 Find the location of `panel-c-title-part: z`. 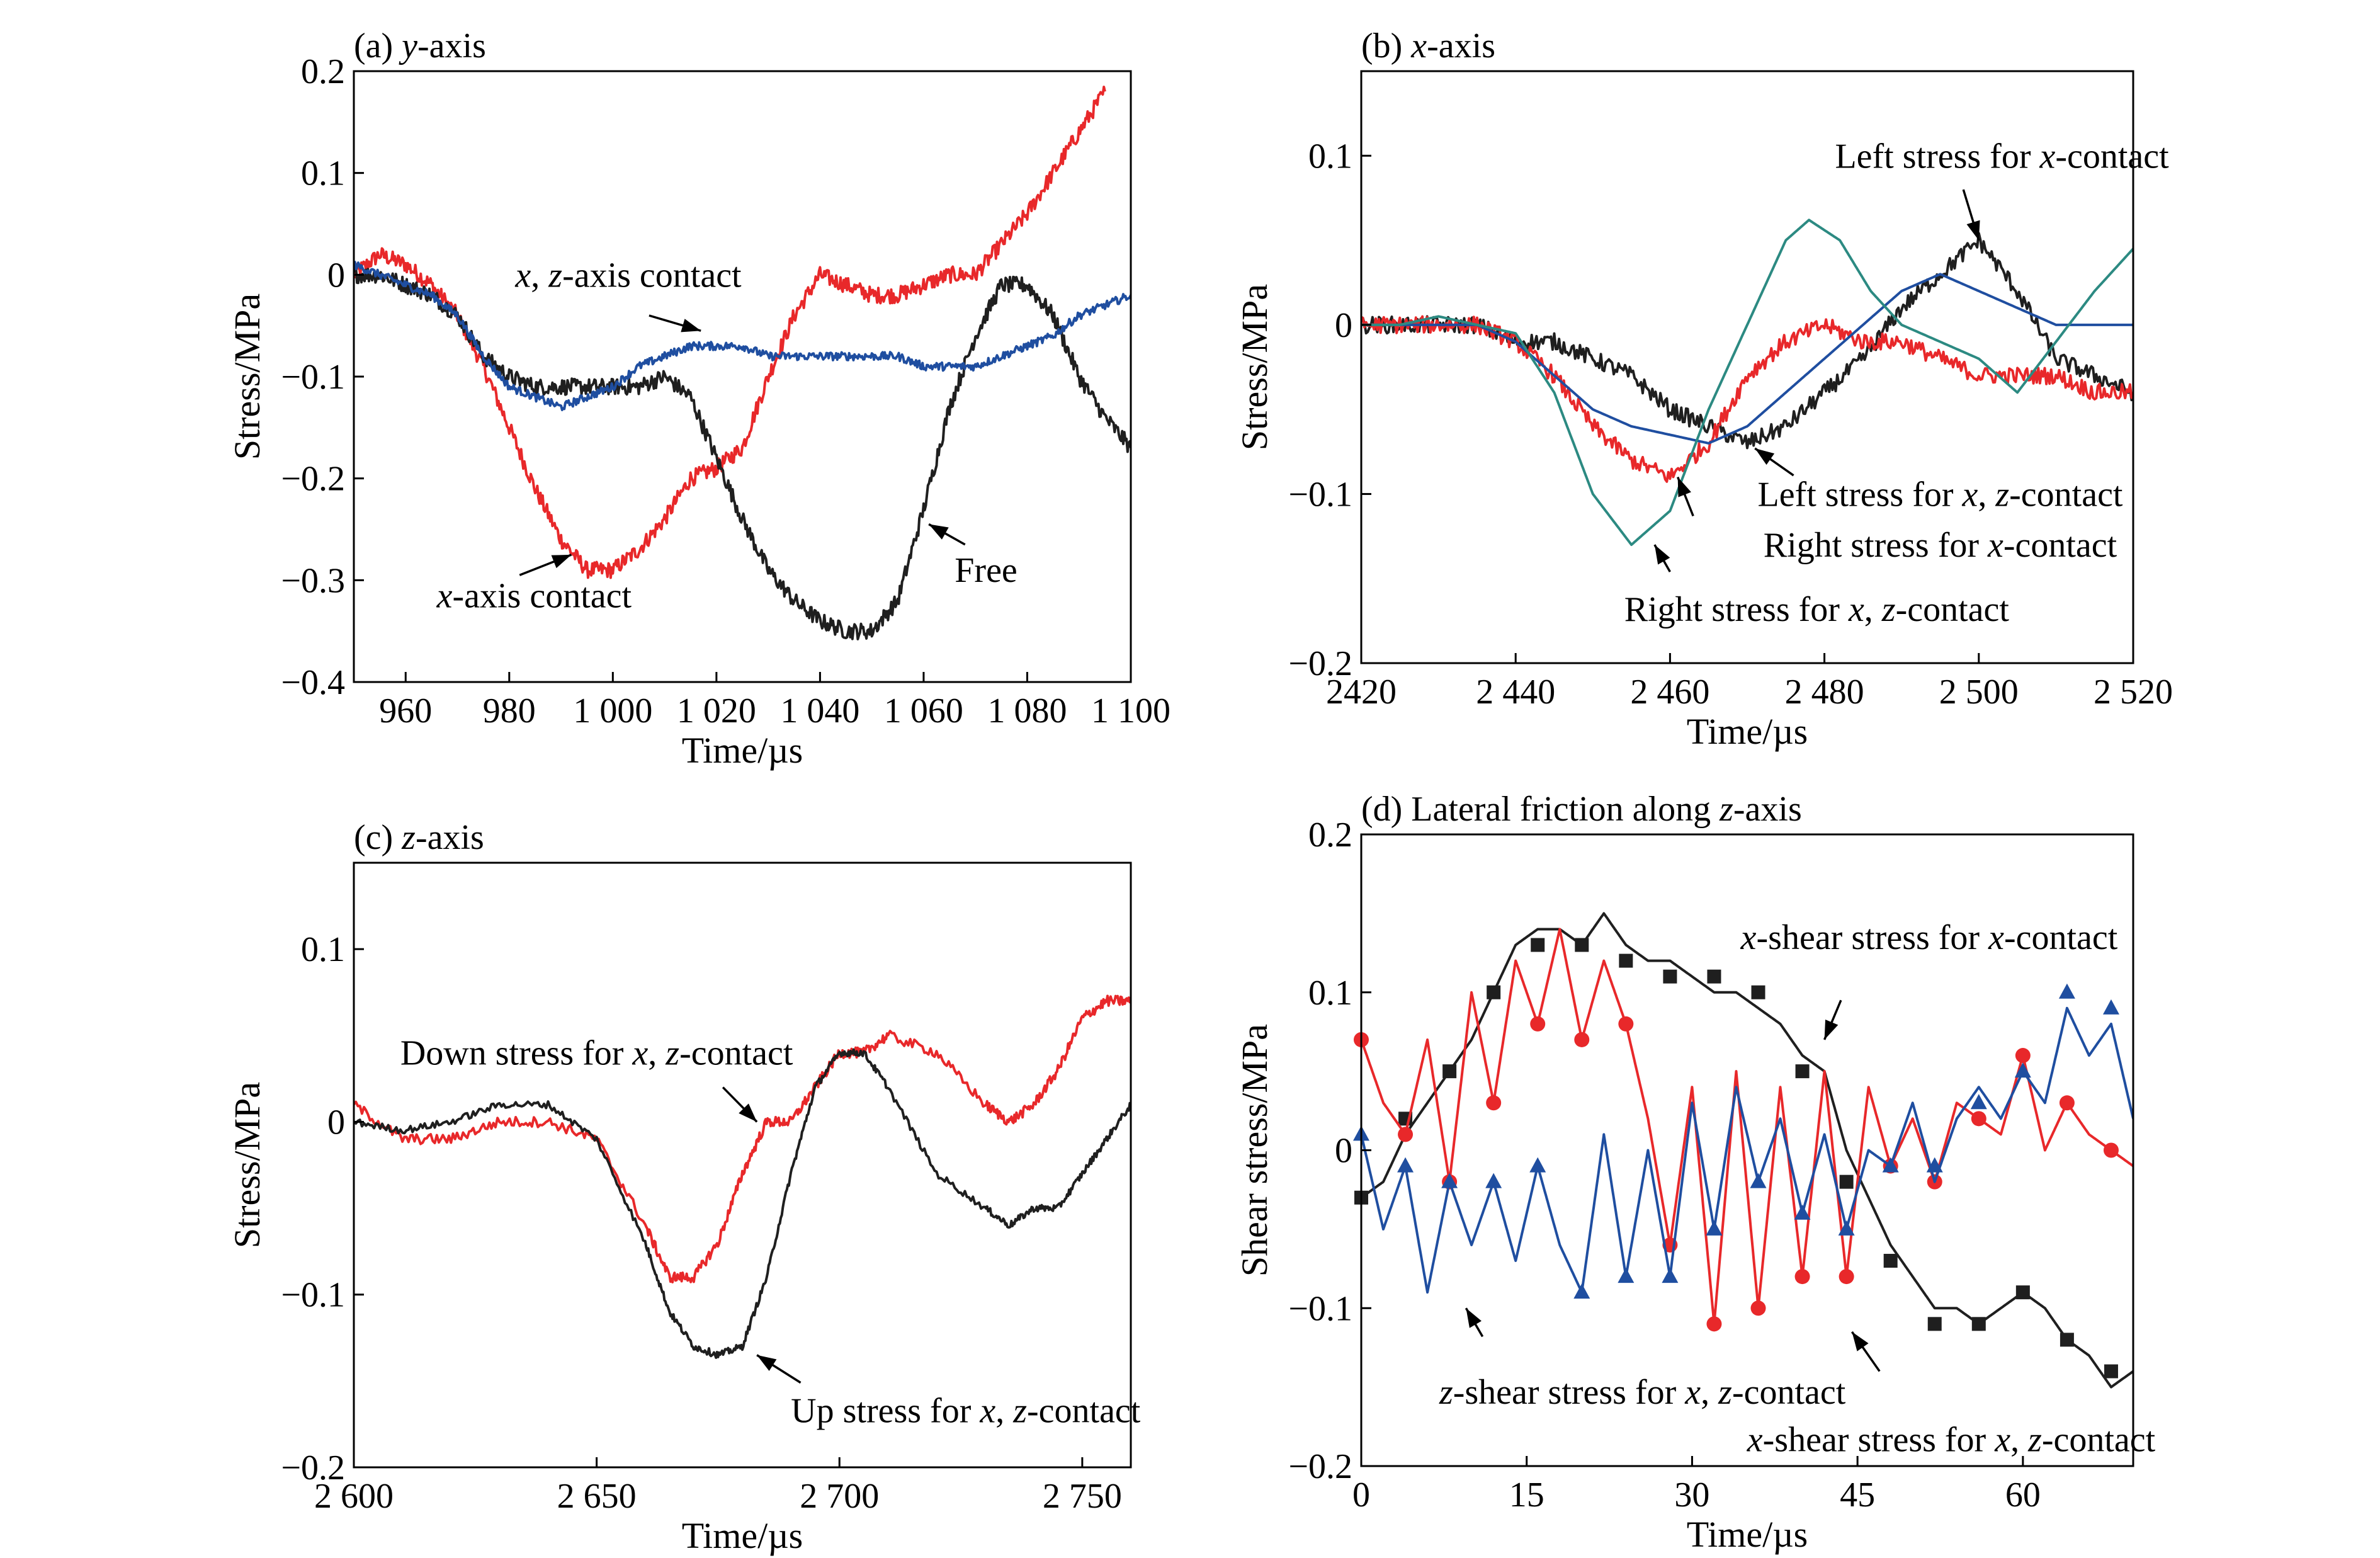

panel-c-title-part: z is located at coordinates (408, 837).